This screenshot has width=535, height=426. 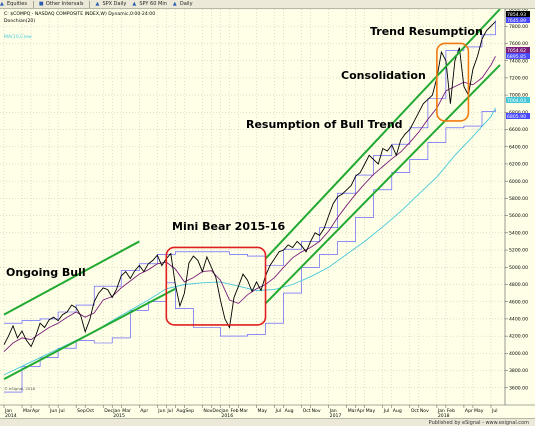 What do you see at coordinates (20, 388) in the screenshot?
I see `copyright-text: © eSignal, 2018` at bounding box center [20, 388].